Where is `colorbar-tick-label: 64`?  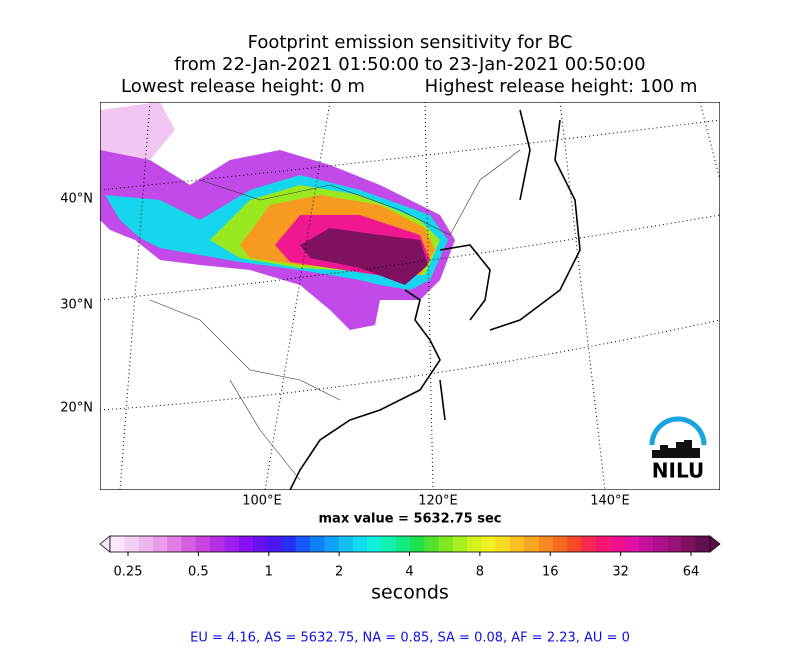 colorbar-tick-label: 64 is located at coordinates (691, 572).